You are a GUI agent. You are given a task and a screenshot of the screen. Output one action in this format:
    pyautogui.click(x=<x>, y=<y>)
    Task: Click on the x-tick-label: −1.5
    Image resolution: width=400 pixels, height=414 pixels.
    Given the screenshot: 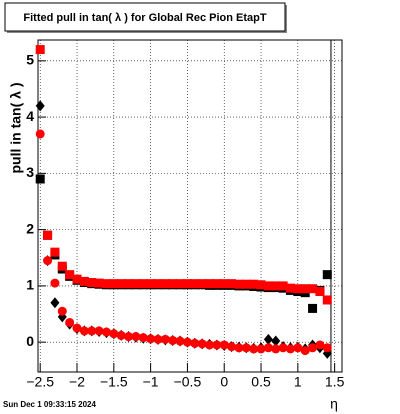 What is the action you would take?
    pyautogui.click(x=114, y=382)
    